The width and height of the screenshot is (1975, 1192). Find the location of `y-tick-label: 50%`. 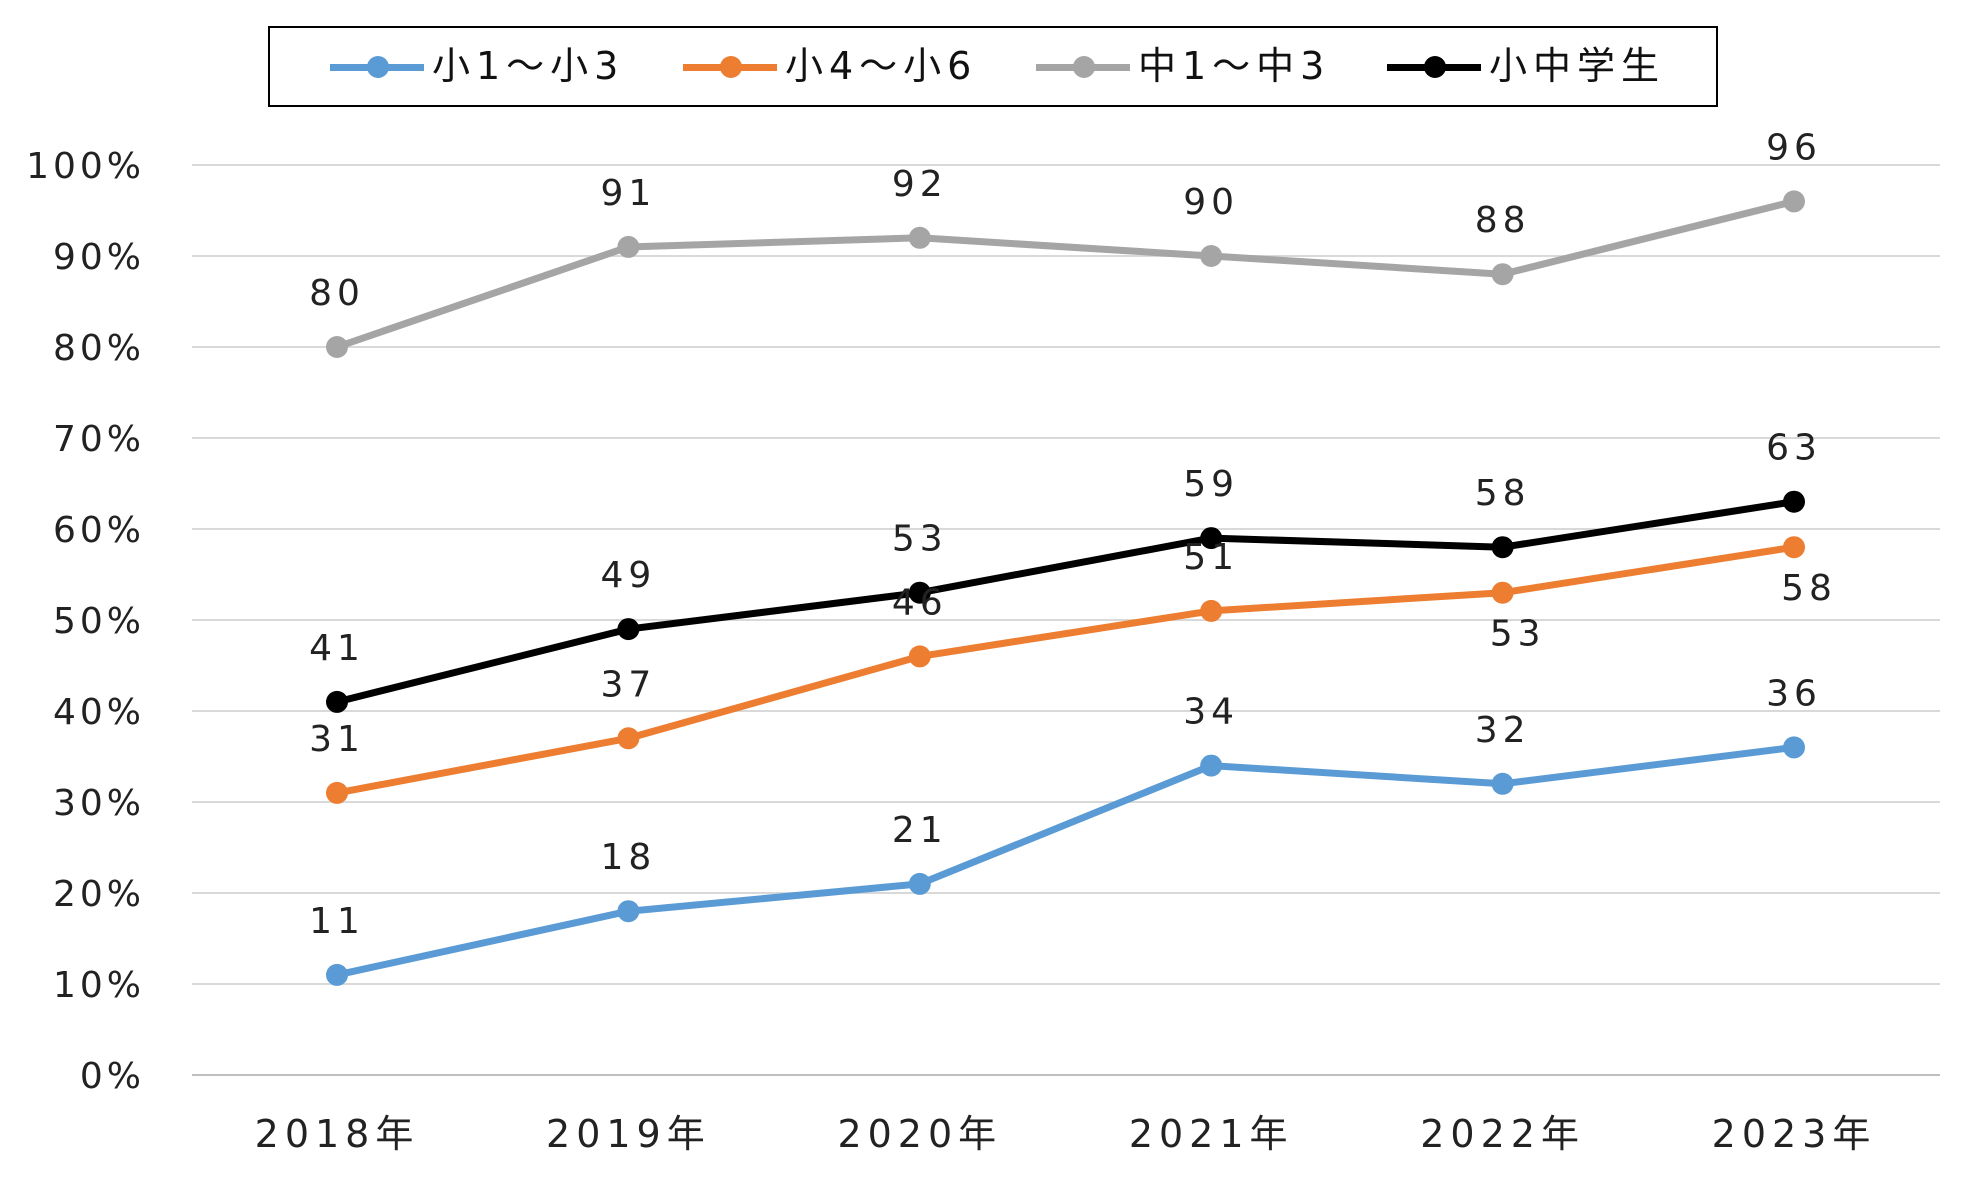

y-tick-label: 50% is located at coordinates (99, 621).